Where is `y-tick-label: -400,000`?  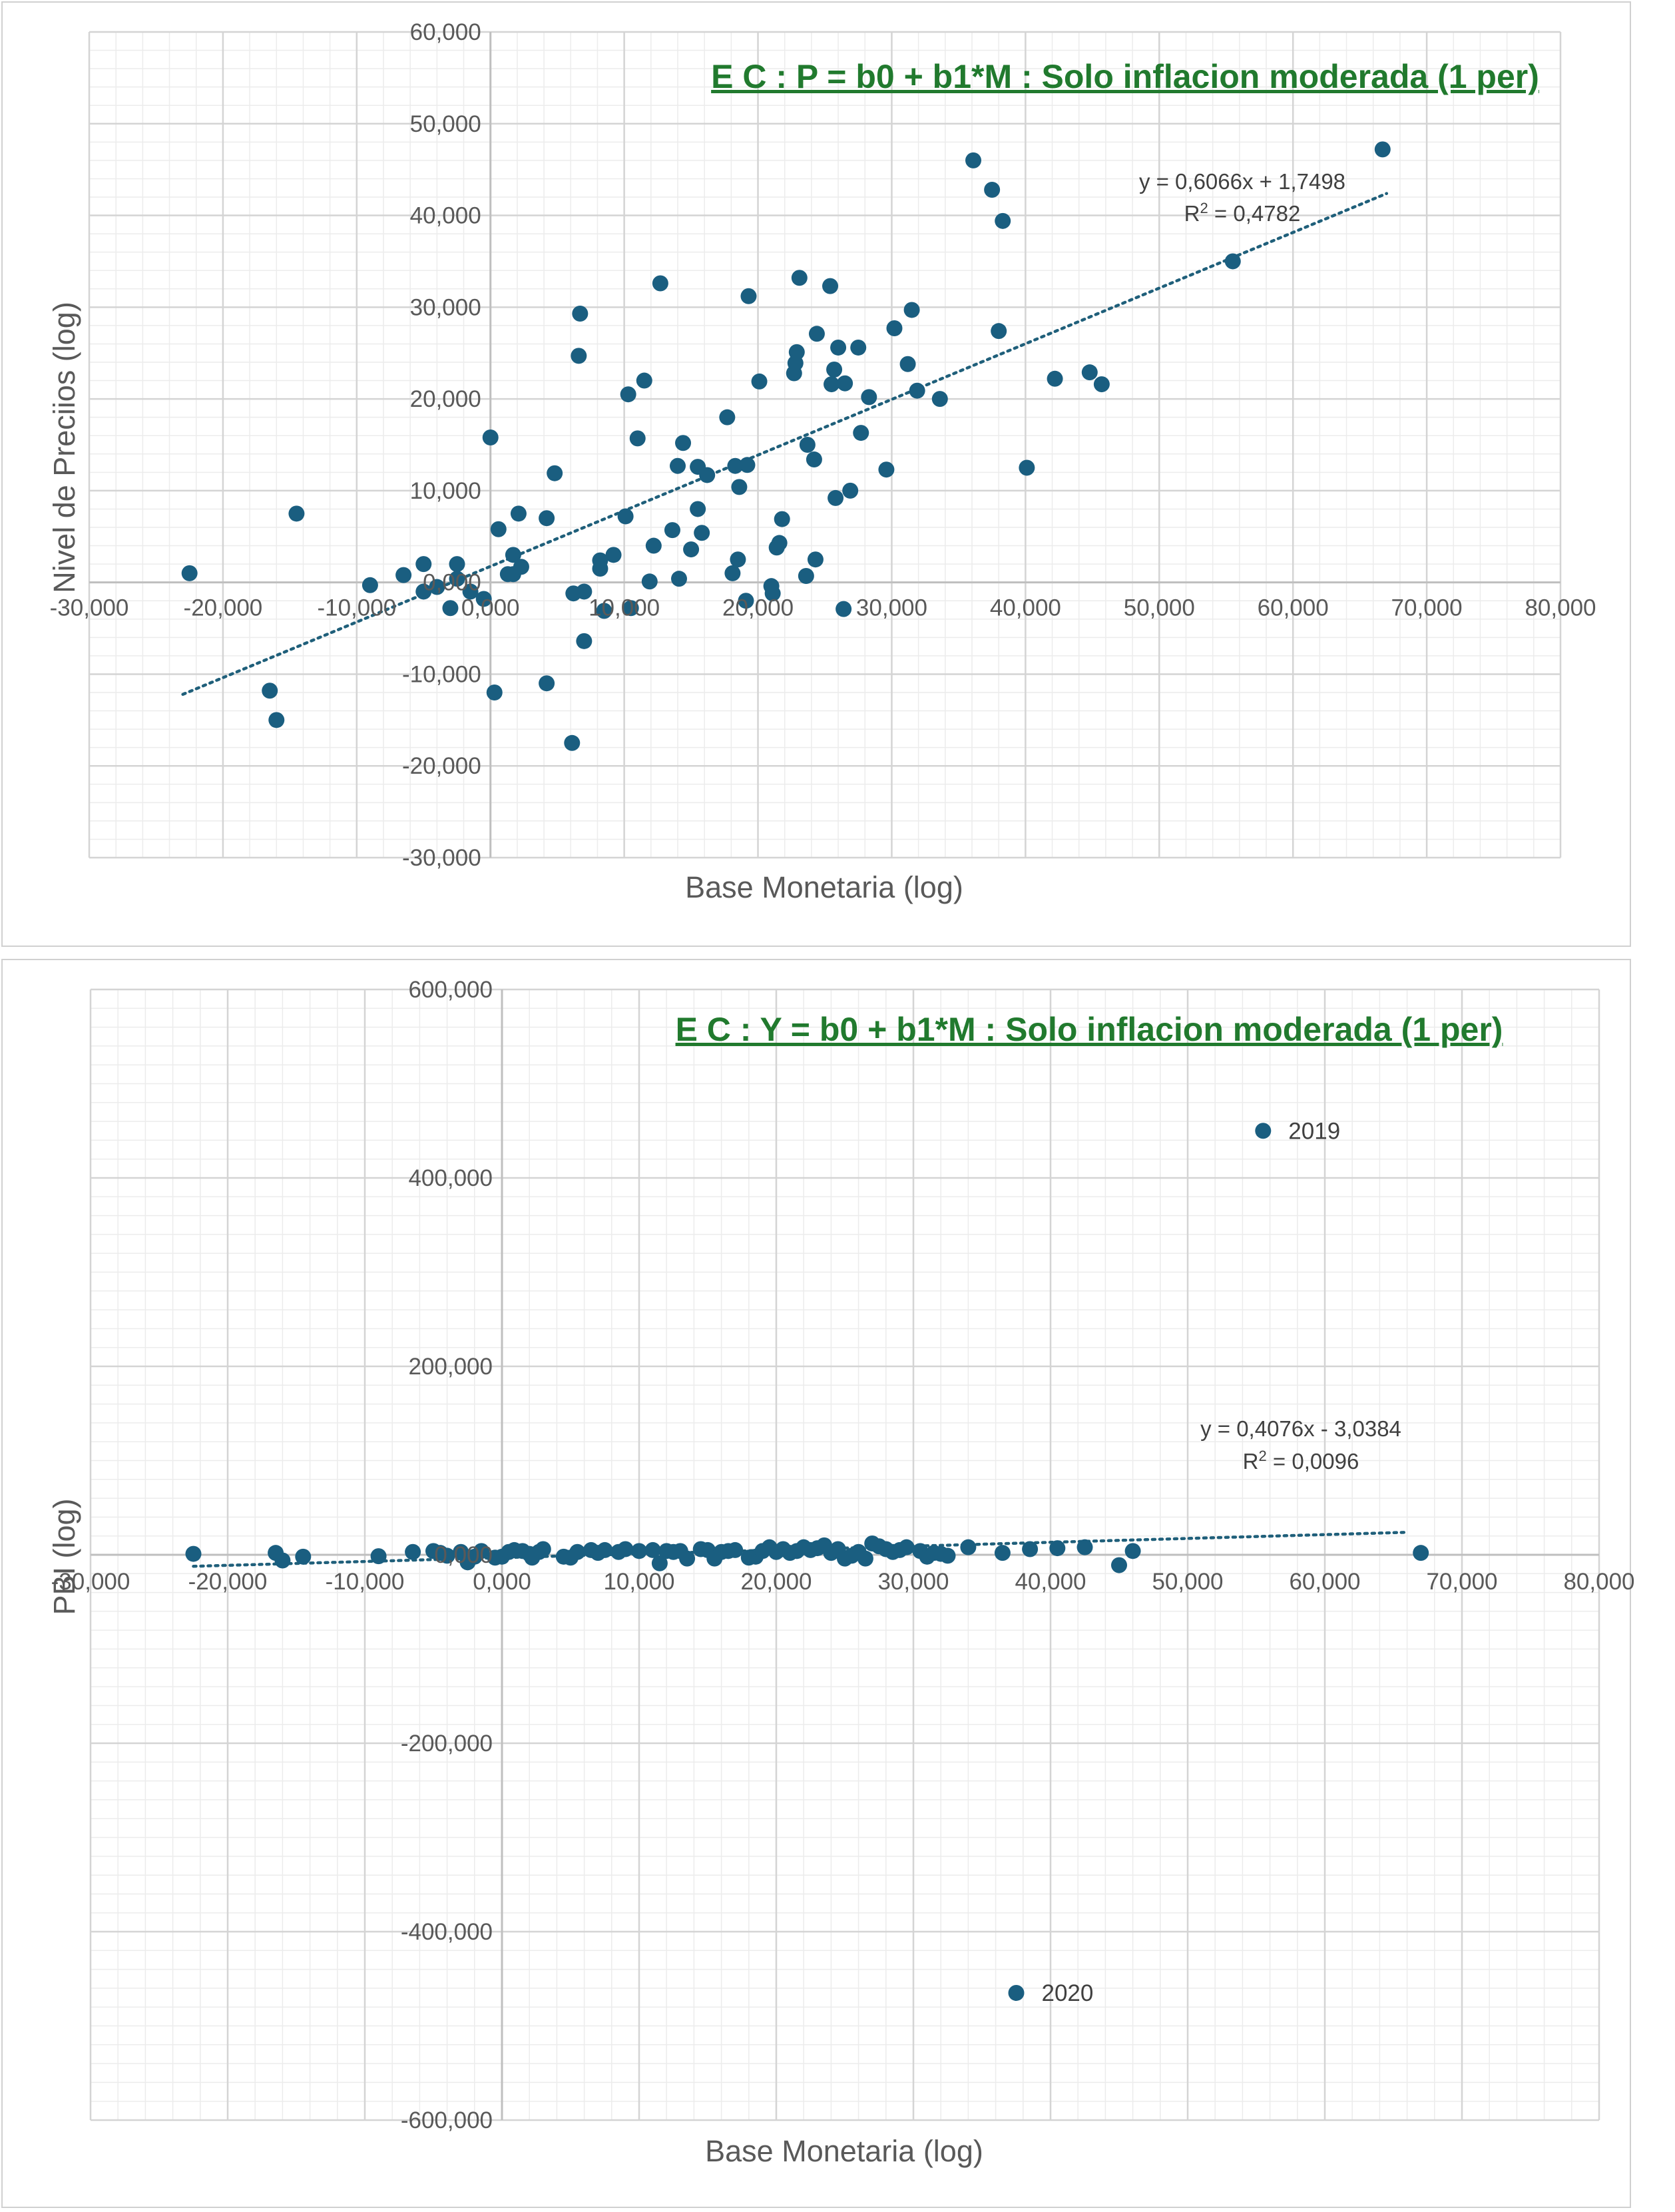 y-tick-label: -400,000 is located at coordinates (447, 1932).